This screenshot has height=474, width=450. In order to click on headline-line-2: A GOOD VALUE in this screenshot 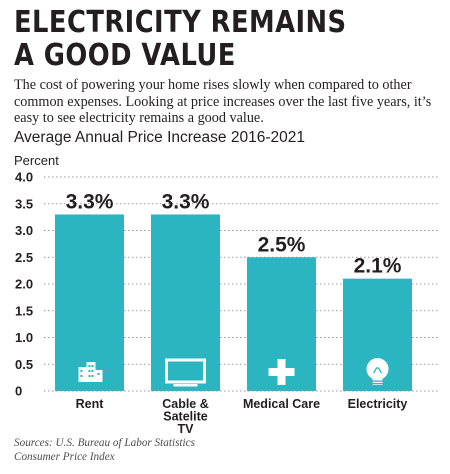, I will do `click(125, 55)`.